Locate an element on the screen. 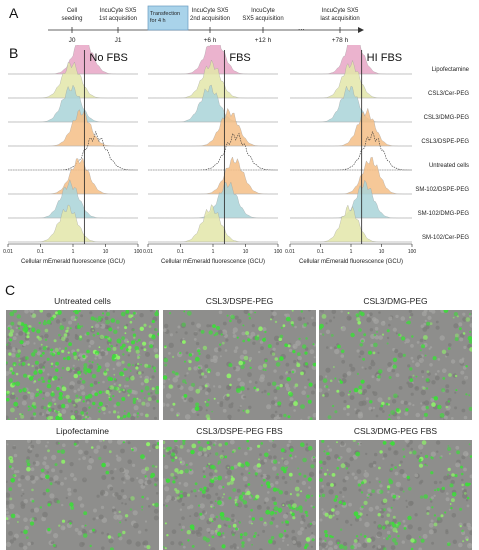 The height and width of the screenshot is (550, 479). timeline-time-label: +12 h is located at coordinates (263, 40).